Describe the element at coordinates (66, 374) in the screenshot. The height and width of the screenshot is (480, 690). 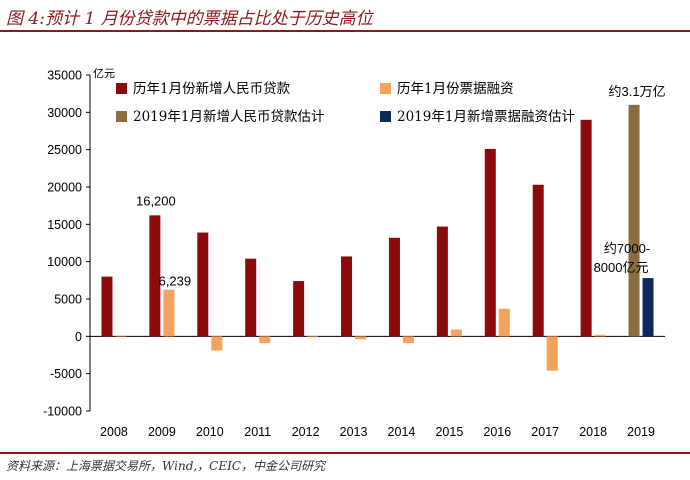
I see `y-tick-label: -5000` at that location.